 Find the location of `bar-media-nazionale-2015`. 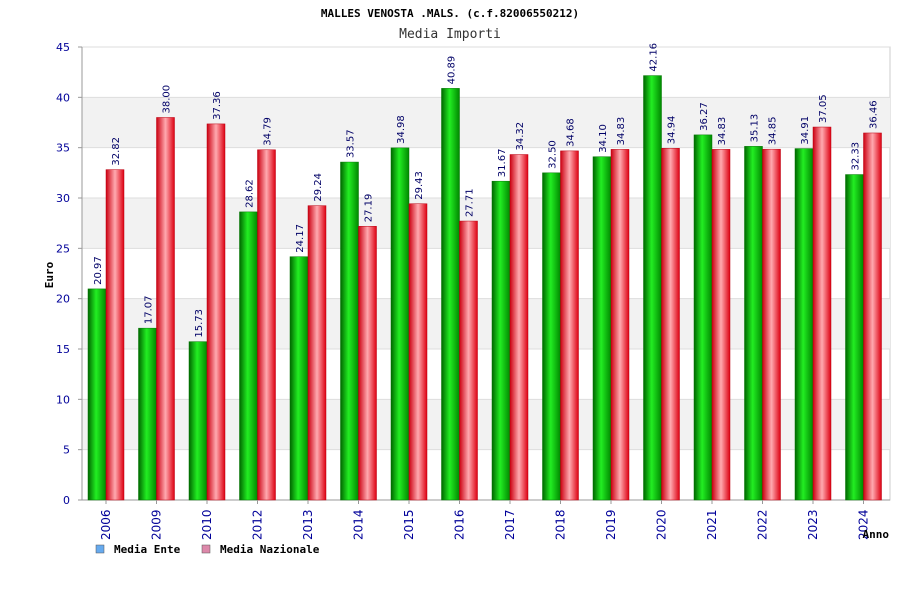

bar-media-nazionale-2015 is located at coordinates (418, 352).